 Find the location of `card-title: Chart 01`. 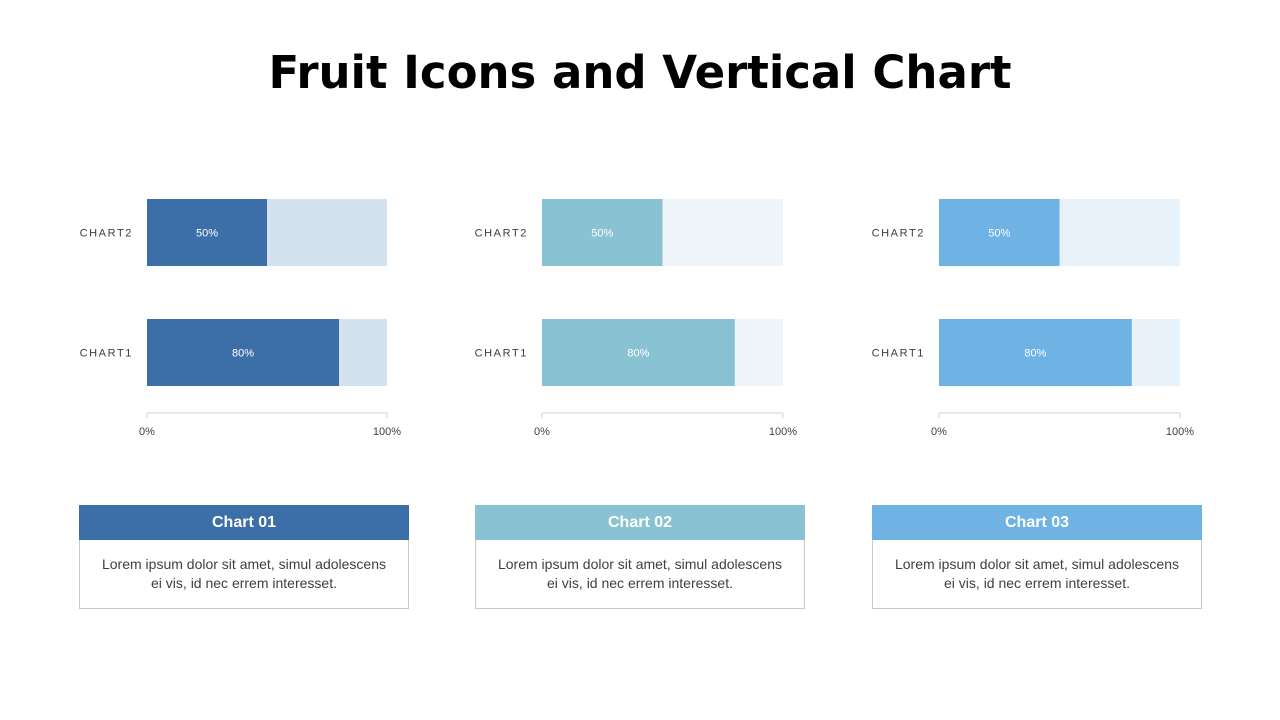

card-title: Chart 01 is located at coordinates (244, 522).